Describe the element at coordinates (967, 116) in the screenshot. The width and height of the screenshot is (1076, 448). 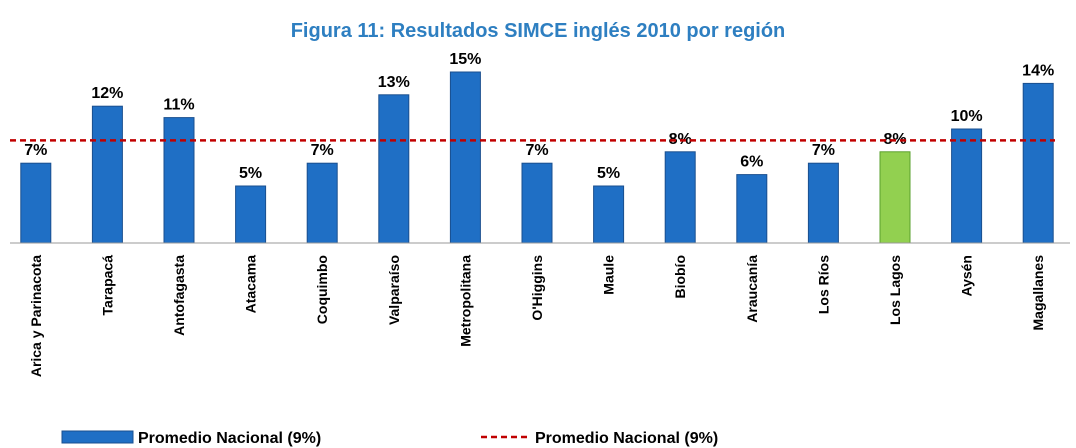
I see `value-label: 10%` at that location.